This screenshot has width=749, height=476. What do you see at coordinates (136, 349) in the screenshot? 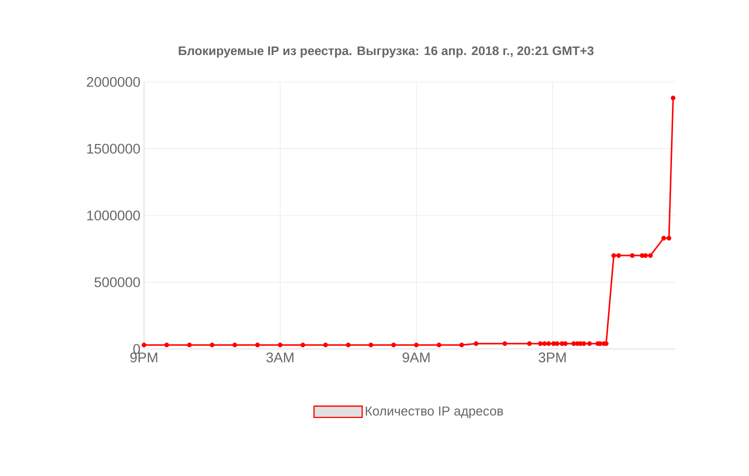
I see `y-tick-label: 0` at bounding box center [136, 349].